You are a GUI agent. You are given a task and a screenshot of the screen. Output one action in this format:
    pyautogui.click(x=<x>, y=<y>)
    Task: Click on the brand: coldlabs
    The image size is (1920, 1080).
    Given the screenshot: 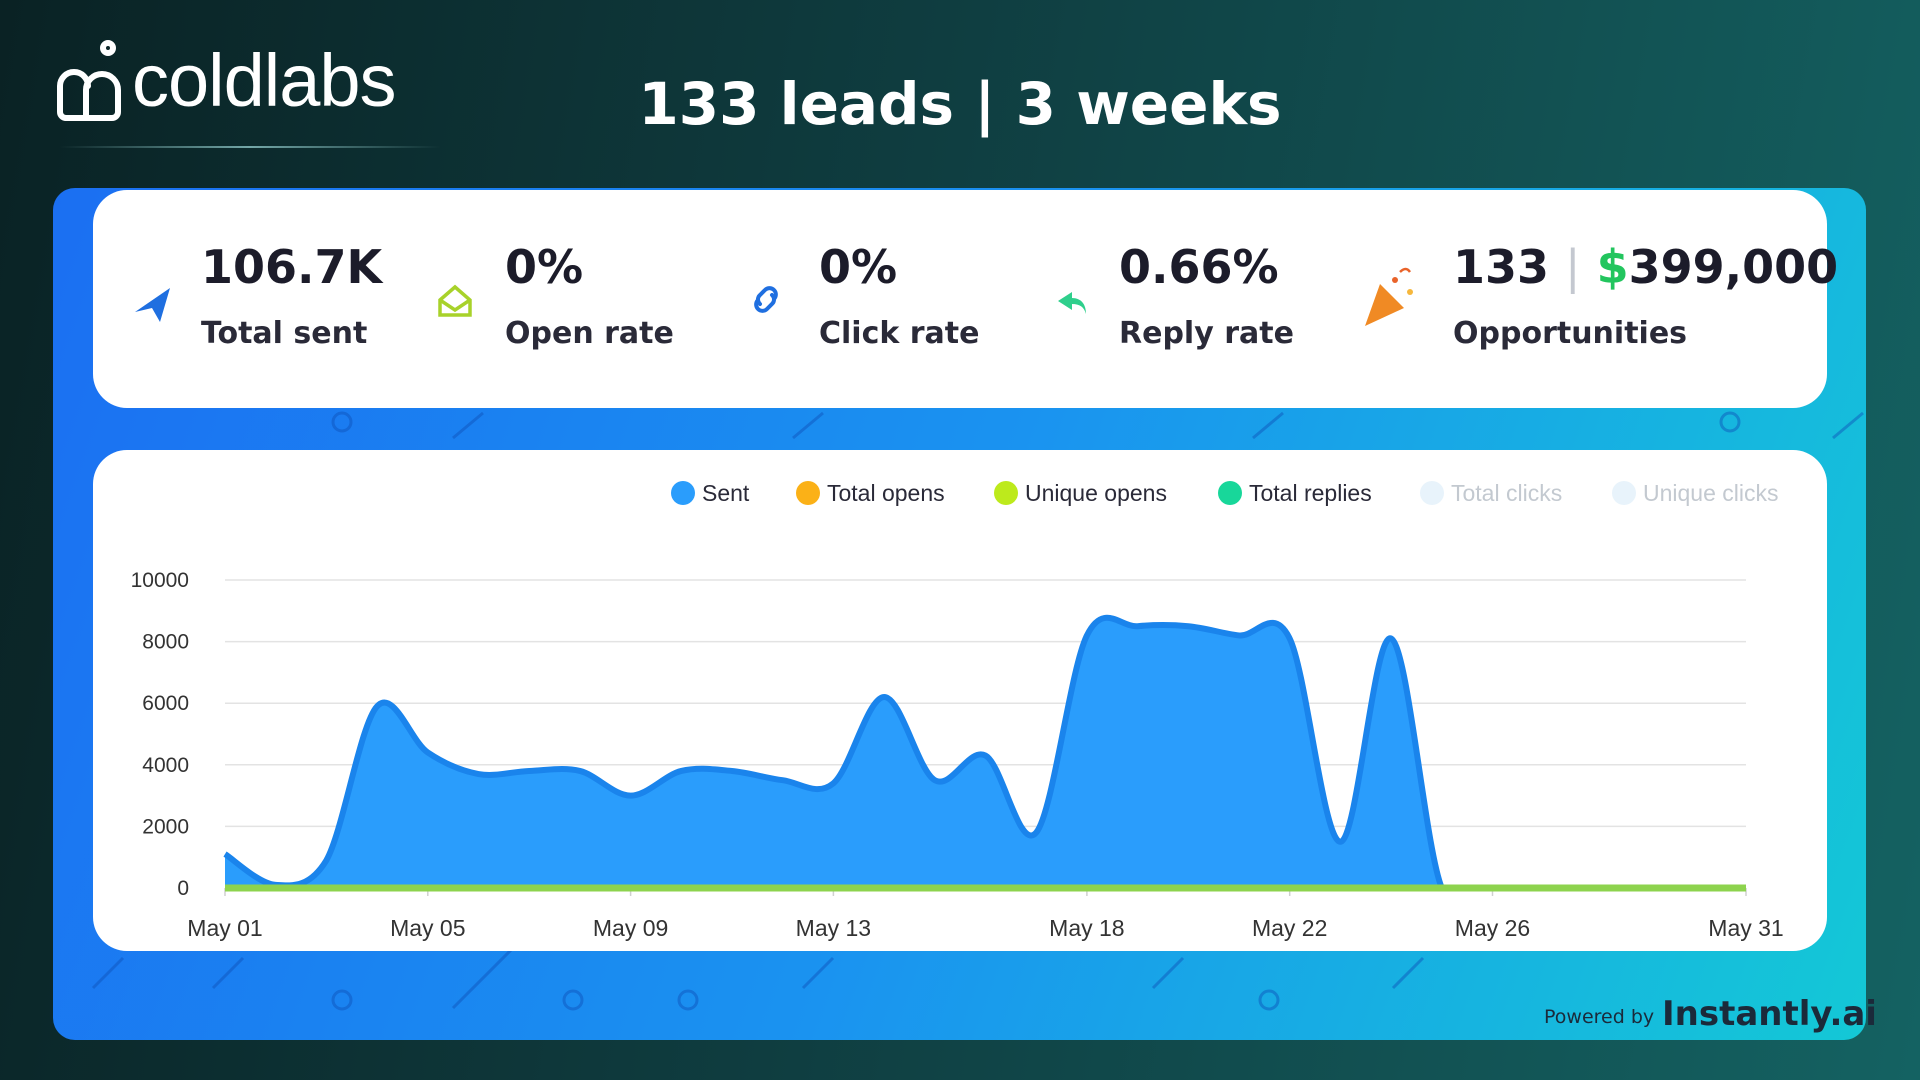 What is the action you would take?
    pyautogui.click(x=264, y=80)
    